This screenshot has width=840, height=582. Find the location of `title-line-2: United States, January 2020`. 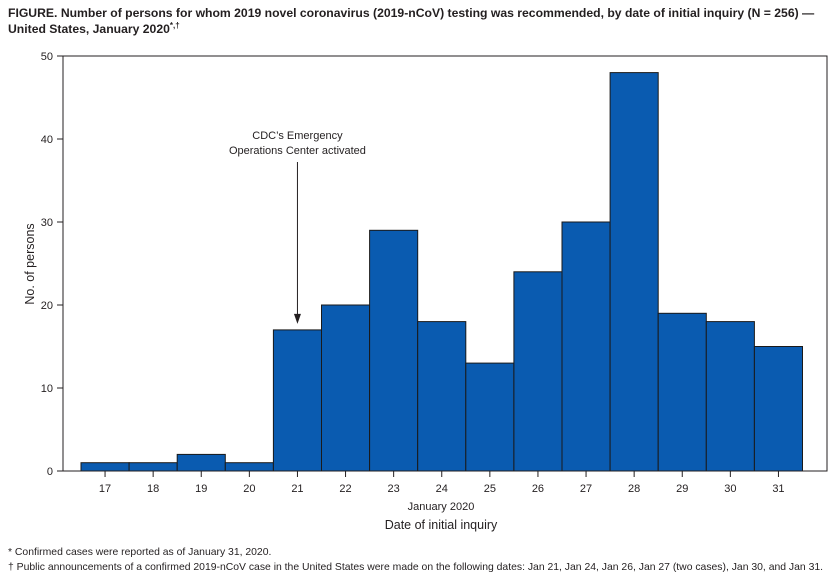

title-line-2: United States, January 2020 is located at coordinates (89, 29).